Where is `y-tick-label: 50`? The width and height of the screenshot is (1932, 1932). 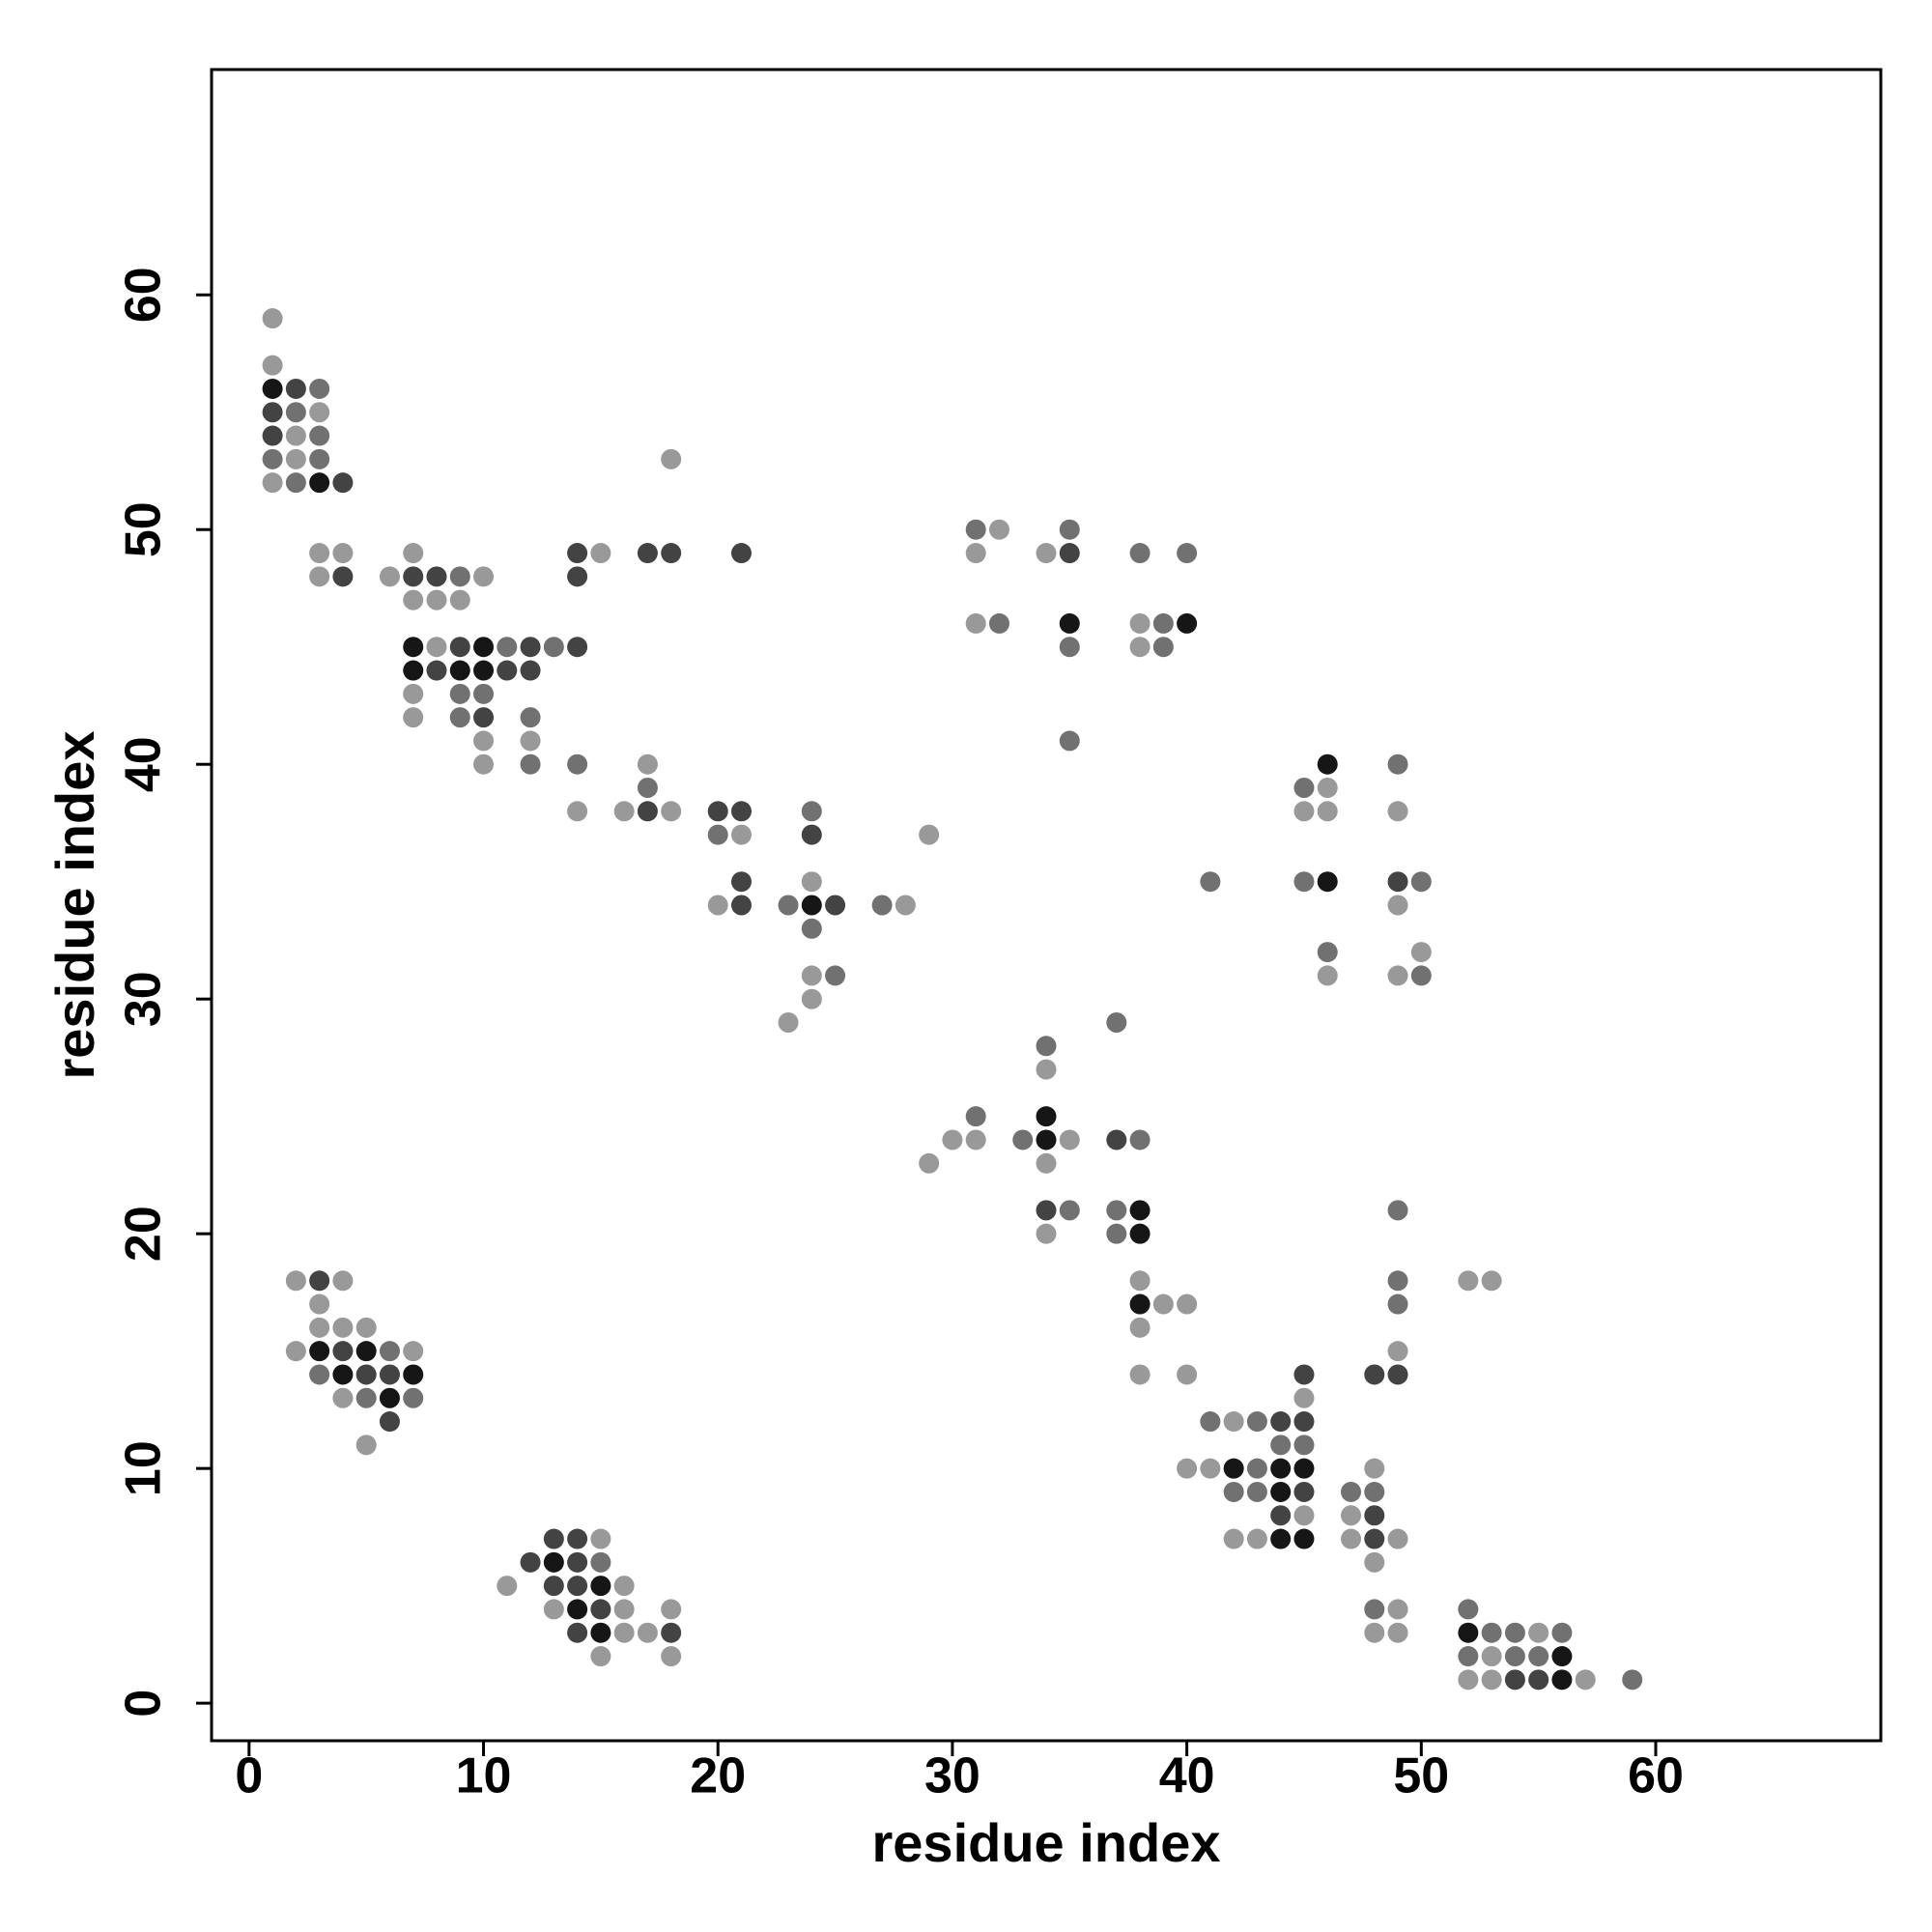 y-tick-label: 50 is located at coordinates (144, 529).